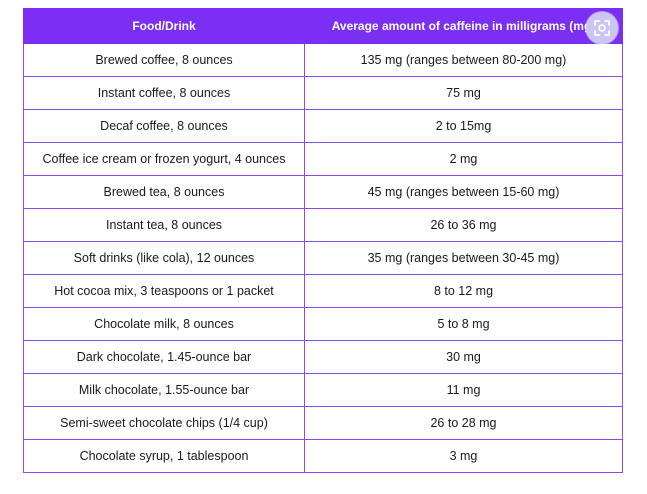 Image resolution: width=647 pixels, height=494 pixels. Describe the element at coordinates (164, 93) in the screenshot. I see `cell-food-drink: Instant coffee, 8 ounces` at that location.